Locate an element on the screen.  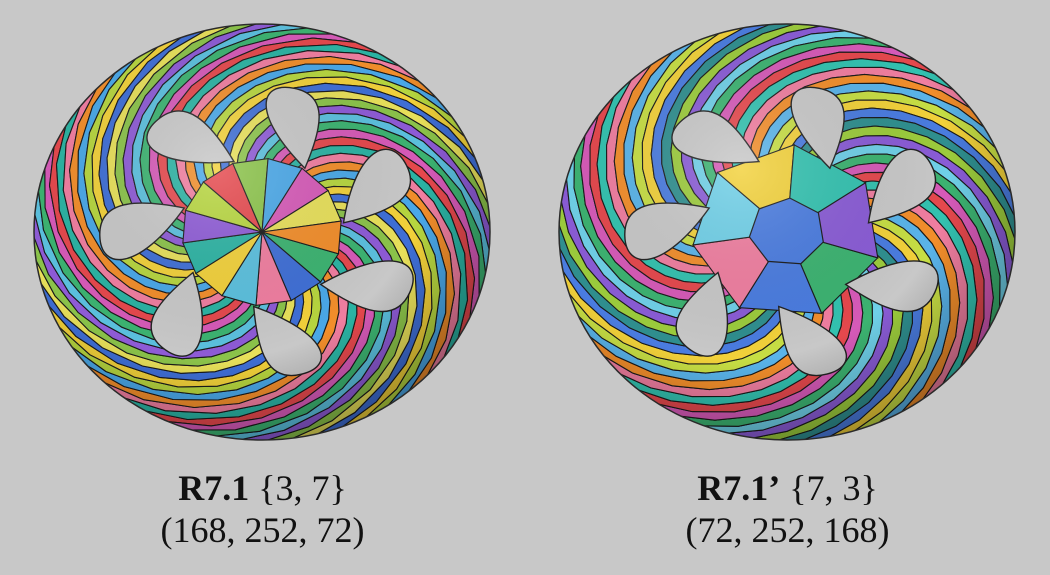
caption-counts: (72, 252, 168) is located at coordinates (787, 530).